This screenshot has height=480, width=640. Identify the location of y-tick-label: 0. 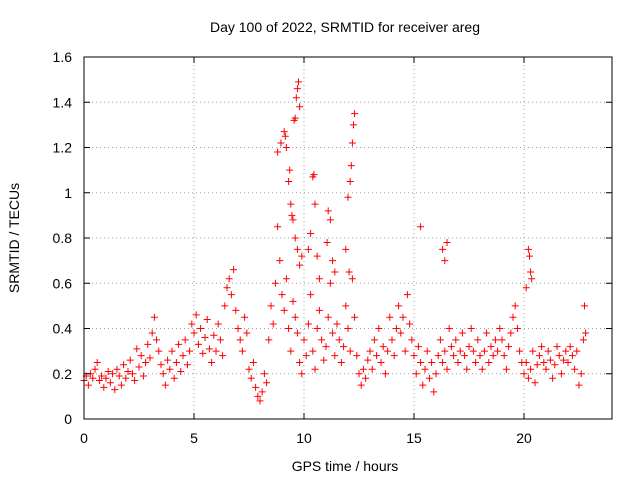
(68, 419).